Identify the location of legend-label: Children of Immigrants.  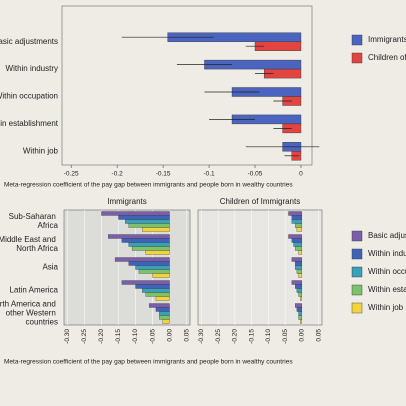
(387, 57).